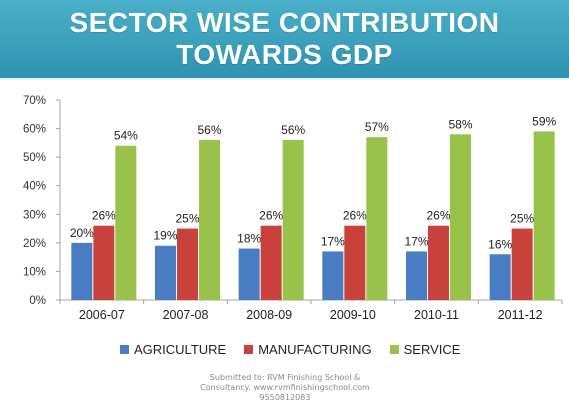 Image resolution: width=569 pixels, height=408 pixels. What do you see at coordinates (436, 315) in the screenshot?
I see `x-category-label: 2010-11` at bounding box center [436, 315].